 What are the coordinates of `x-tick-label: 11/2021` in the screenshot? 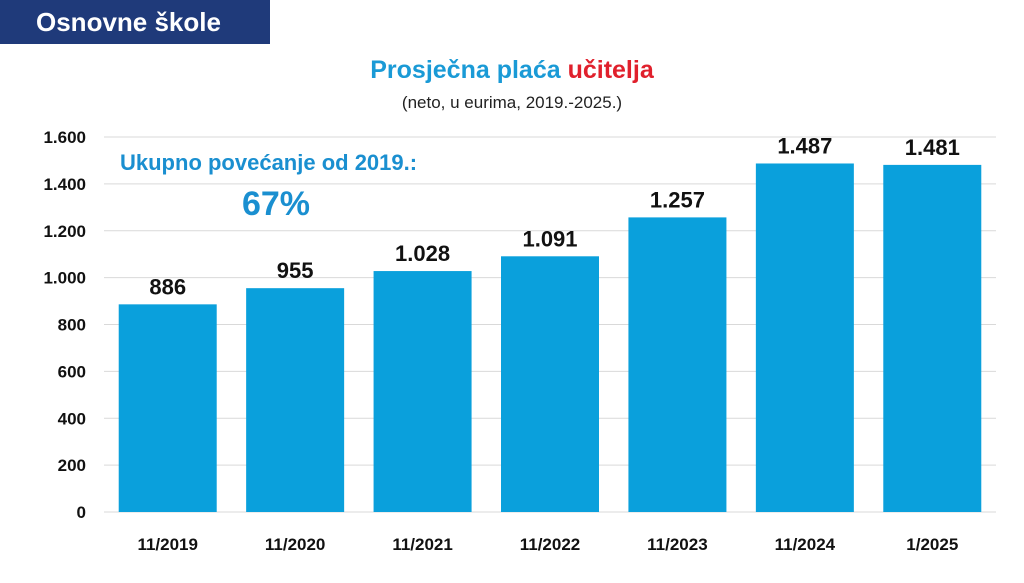 It's located at (422, 544).